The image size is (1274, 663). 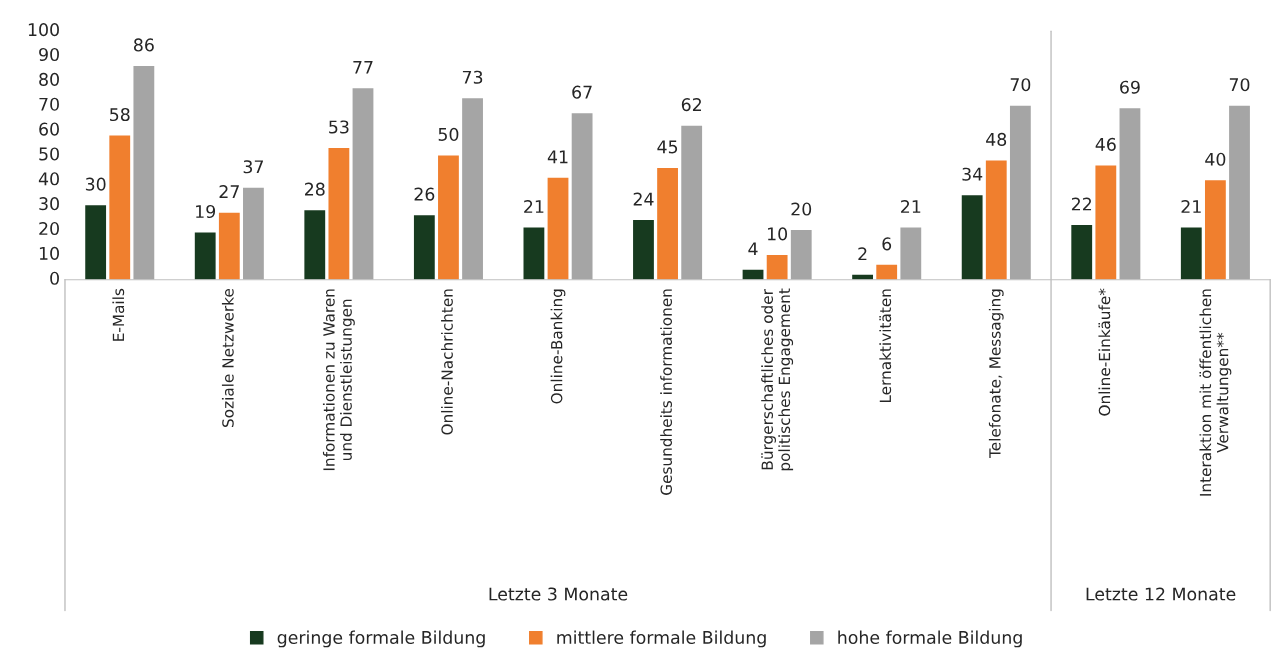 I want to click on data-label: 6, so click(x=887, y=244).